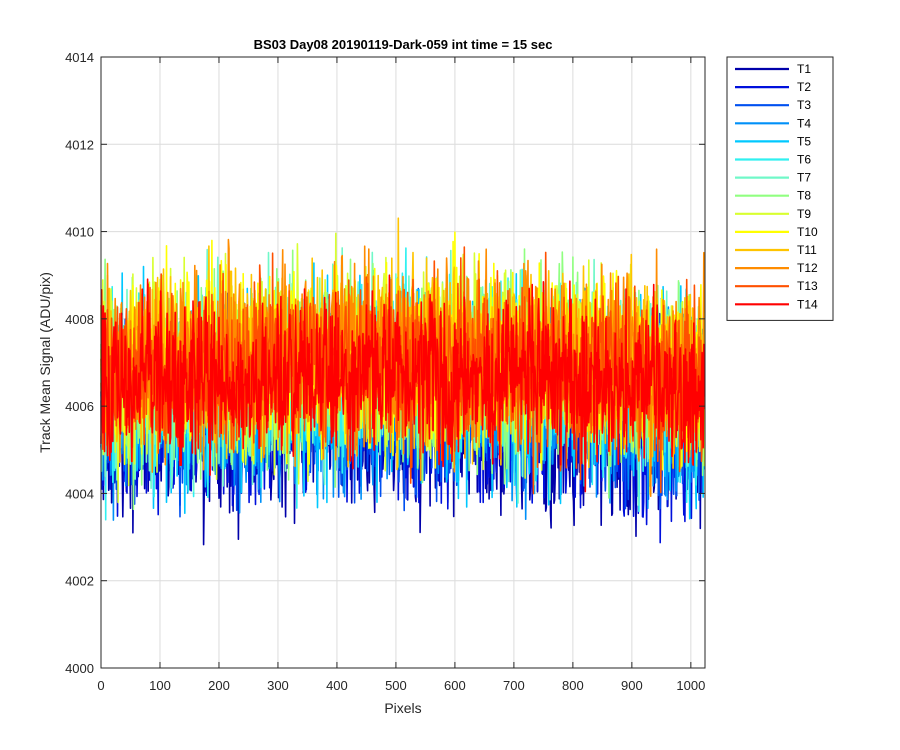 The width and height of the screenshot is (900, 750). What do you see at coordinates (804, 105) in the screenshot?
I see `legend-label-t3: T3` at bounding box center [804, 105].